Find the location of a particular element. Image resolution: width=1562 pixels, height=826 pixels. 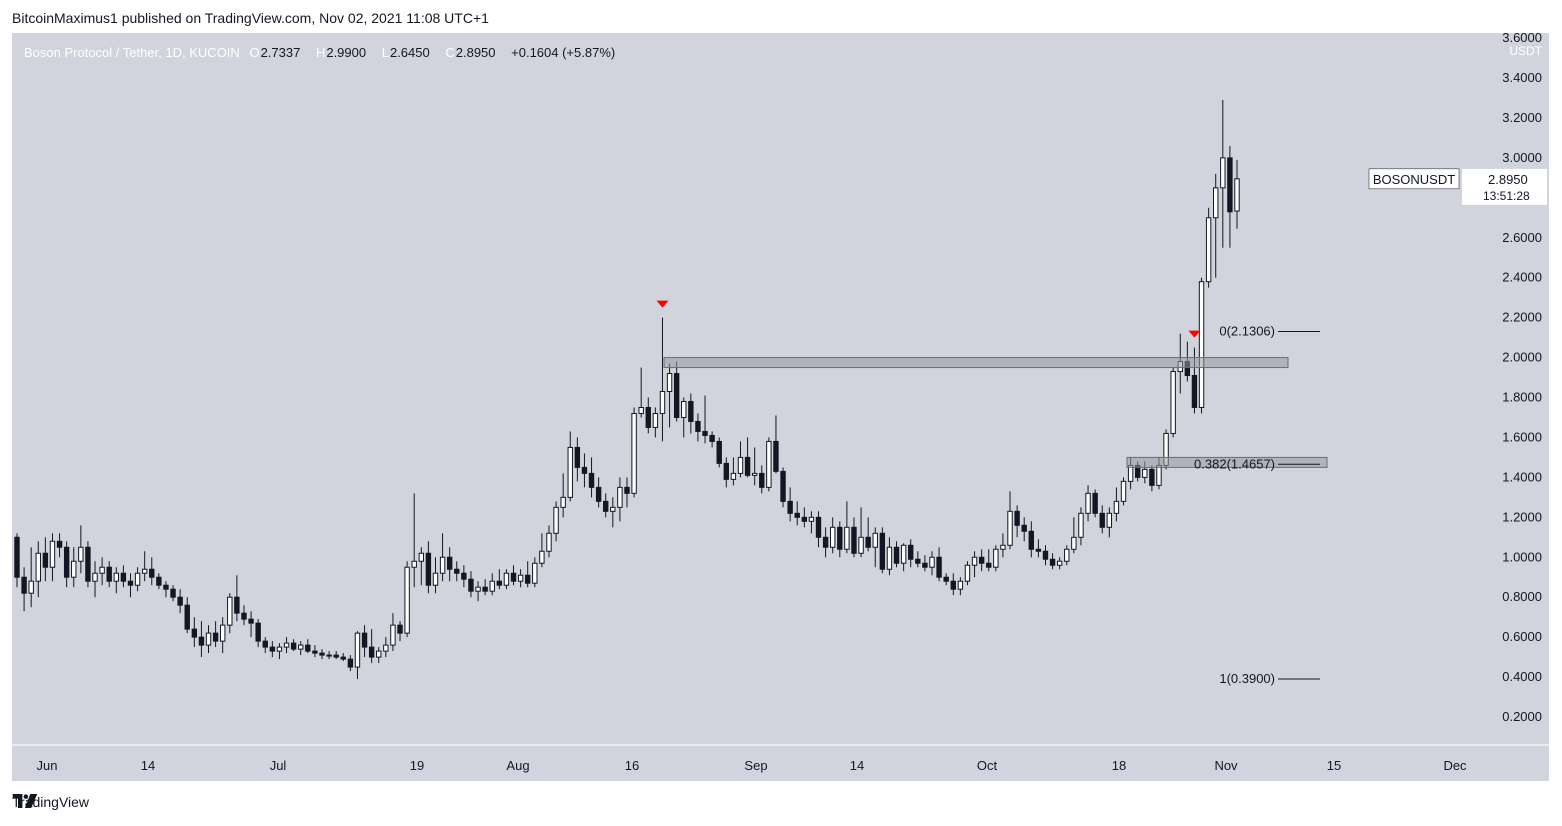

x-tick-label: Jul is located at coordinates (278, 765).